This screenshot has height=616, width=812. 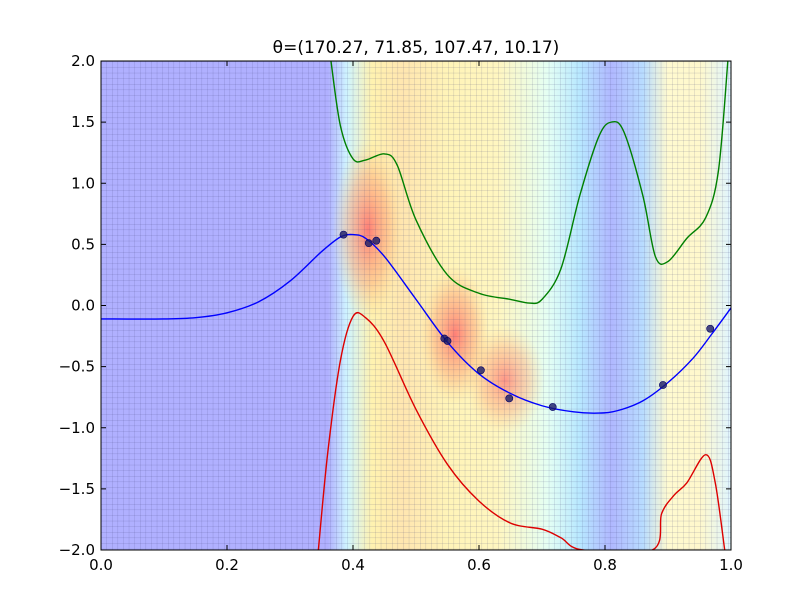 What do you see at coordinates (83, 183) in the screenshot?
I see `y-tick-label-2: 1.0` at bounding box center [83, 183].